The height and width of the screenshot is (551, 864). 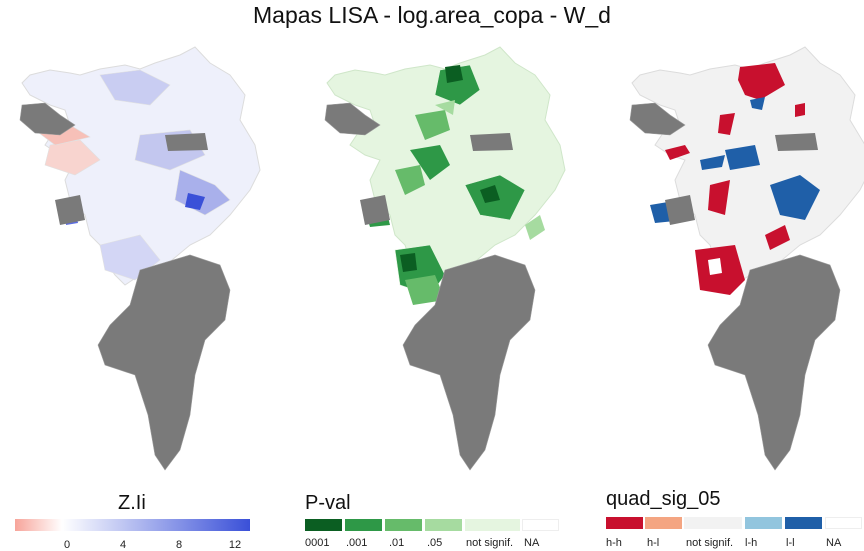 I want to click on quad-swatch-na, so click(x=843, y=523).